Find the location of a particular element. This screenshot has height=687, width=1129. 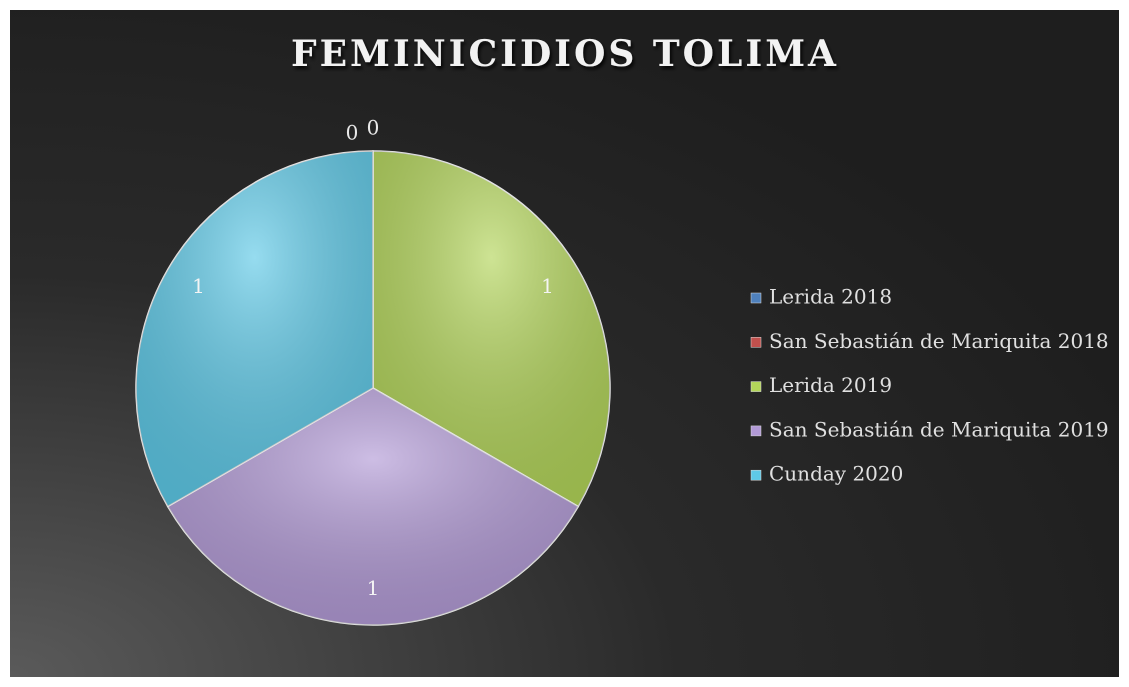

legend-label: Cunday 2020 is located at coordinates (836, 474).